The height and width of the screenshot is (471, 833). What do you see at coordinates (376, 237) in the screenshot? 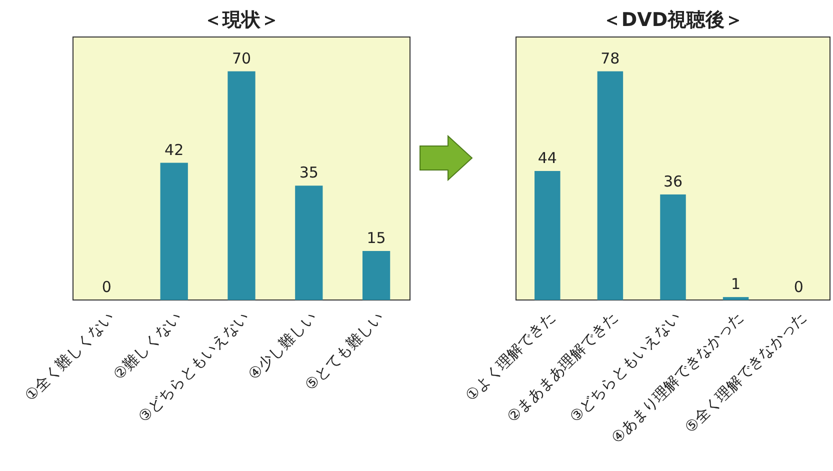
I see `data-label: 15` at bounding box center [376, 237].